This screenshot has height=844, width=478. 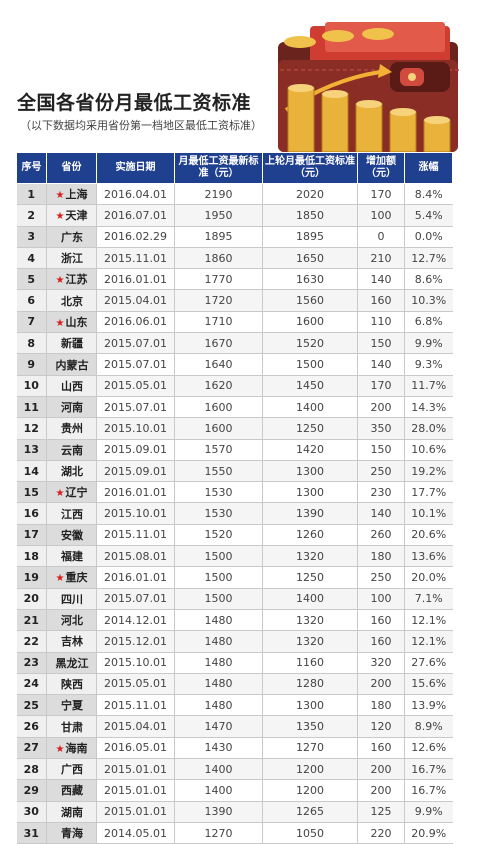 What do you see at coordinates (72, 684) in the screenshot?
I see `province-name: 陕西` at bounding box center [72, 684].